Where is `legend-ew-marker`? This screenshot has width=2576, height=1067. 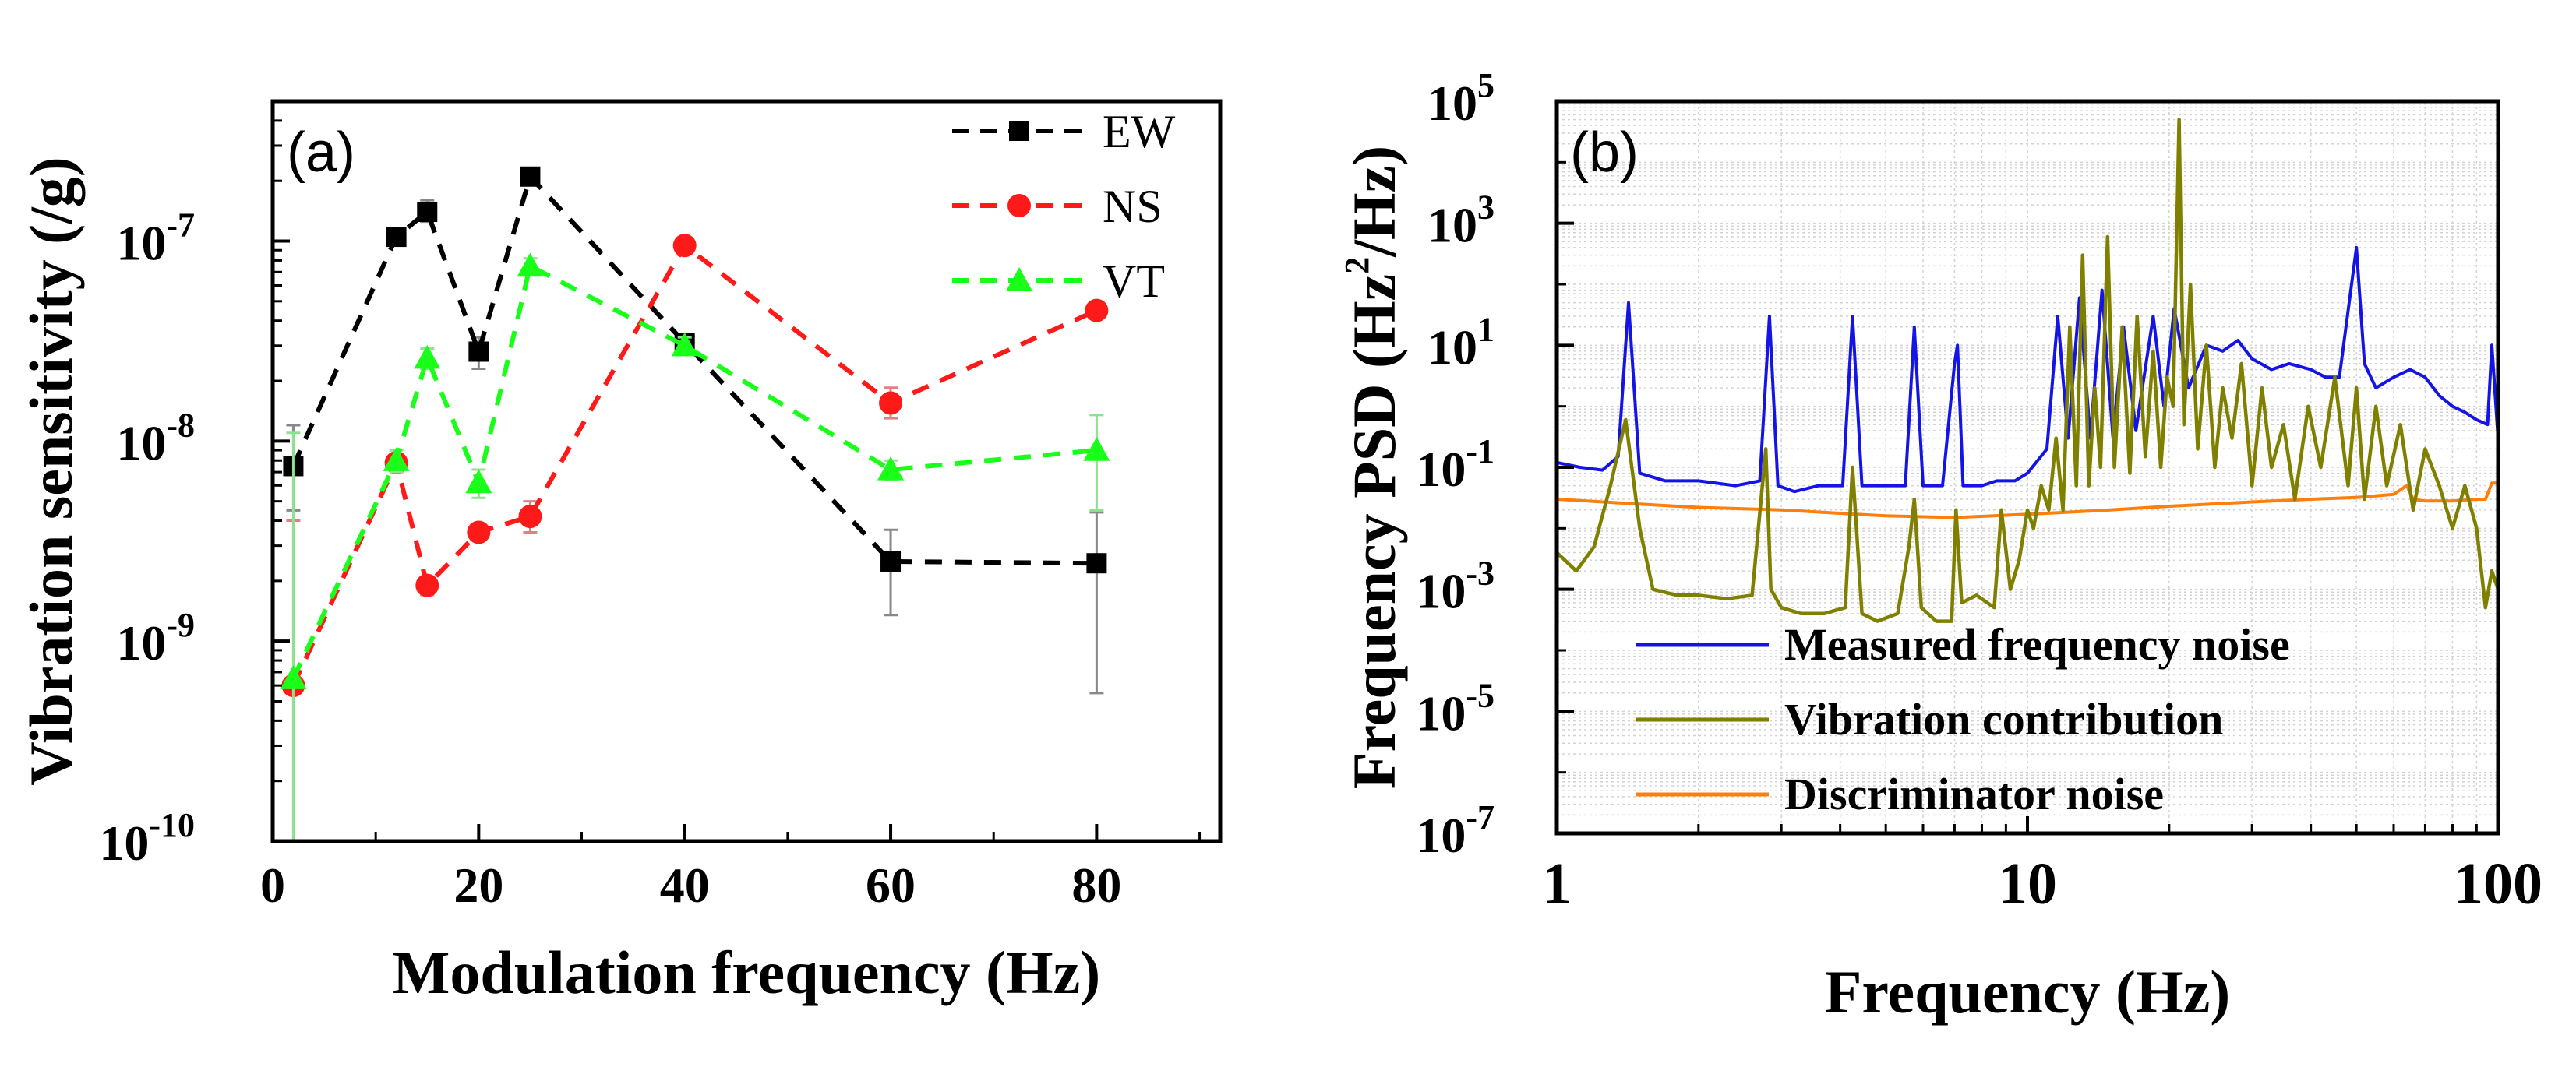
legend-ew-marker is located at coordinates (1019, 131).